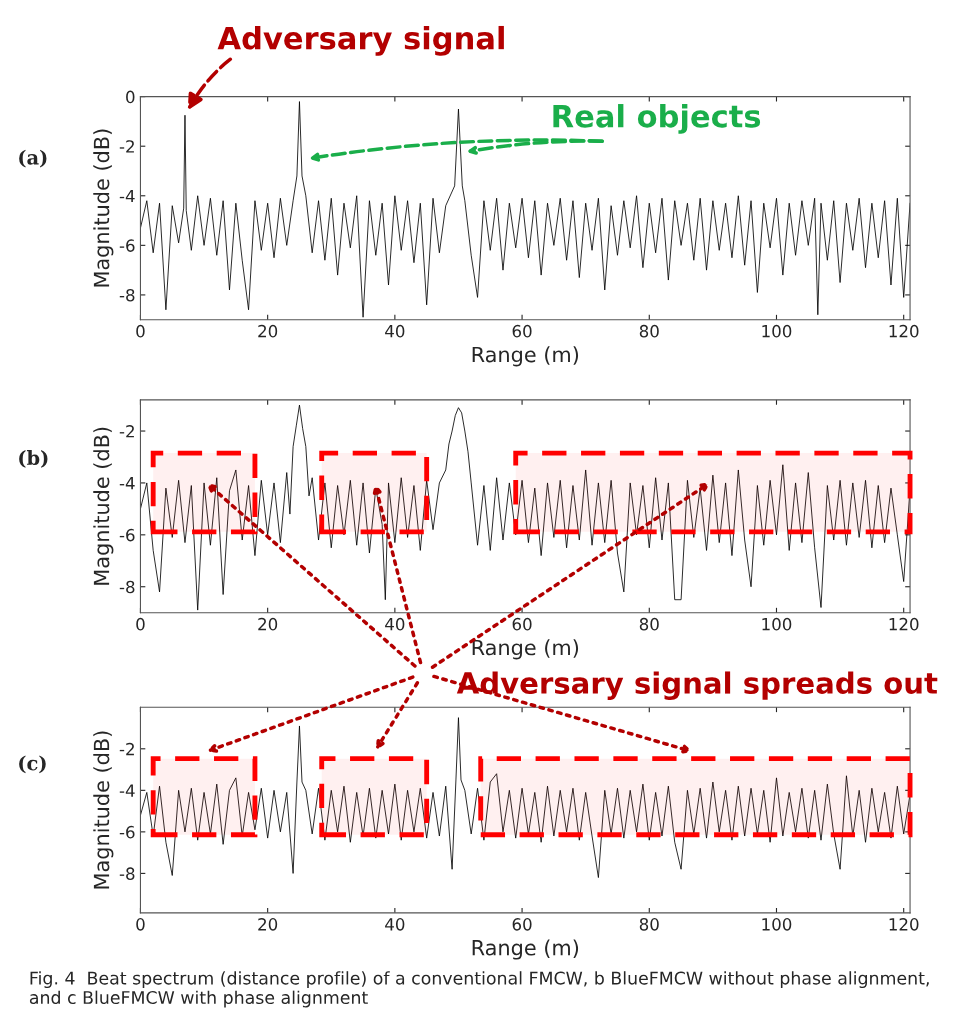 The height and width of the screenshot is (1028, 962). I want to click on caption: Fig. 4 Beat spectrum (distance profile) of a conventional FMCW, b BlueFMCW without phase alignment, and c BlueFMCW with phase alignment, so click(479, 989).